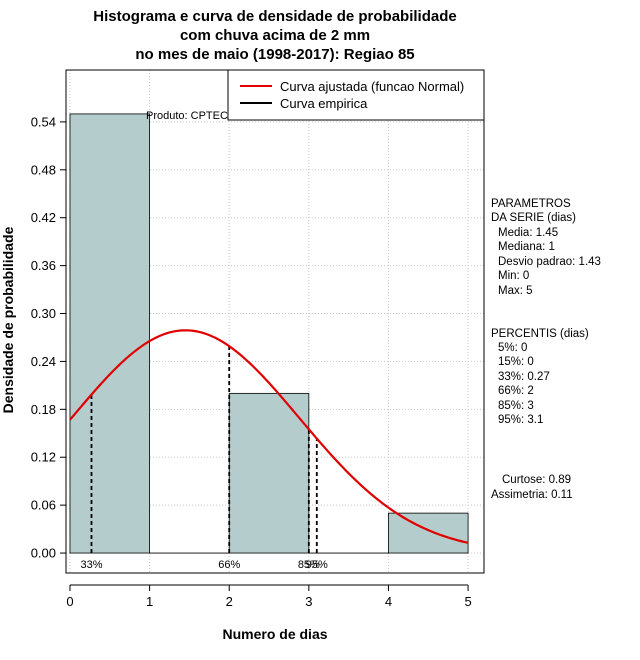 The image size is (640, 660). Describe the element at coordinates (317, 565) in the screenshot. I see `percentile-label: 95%` at that location.